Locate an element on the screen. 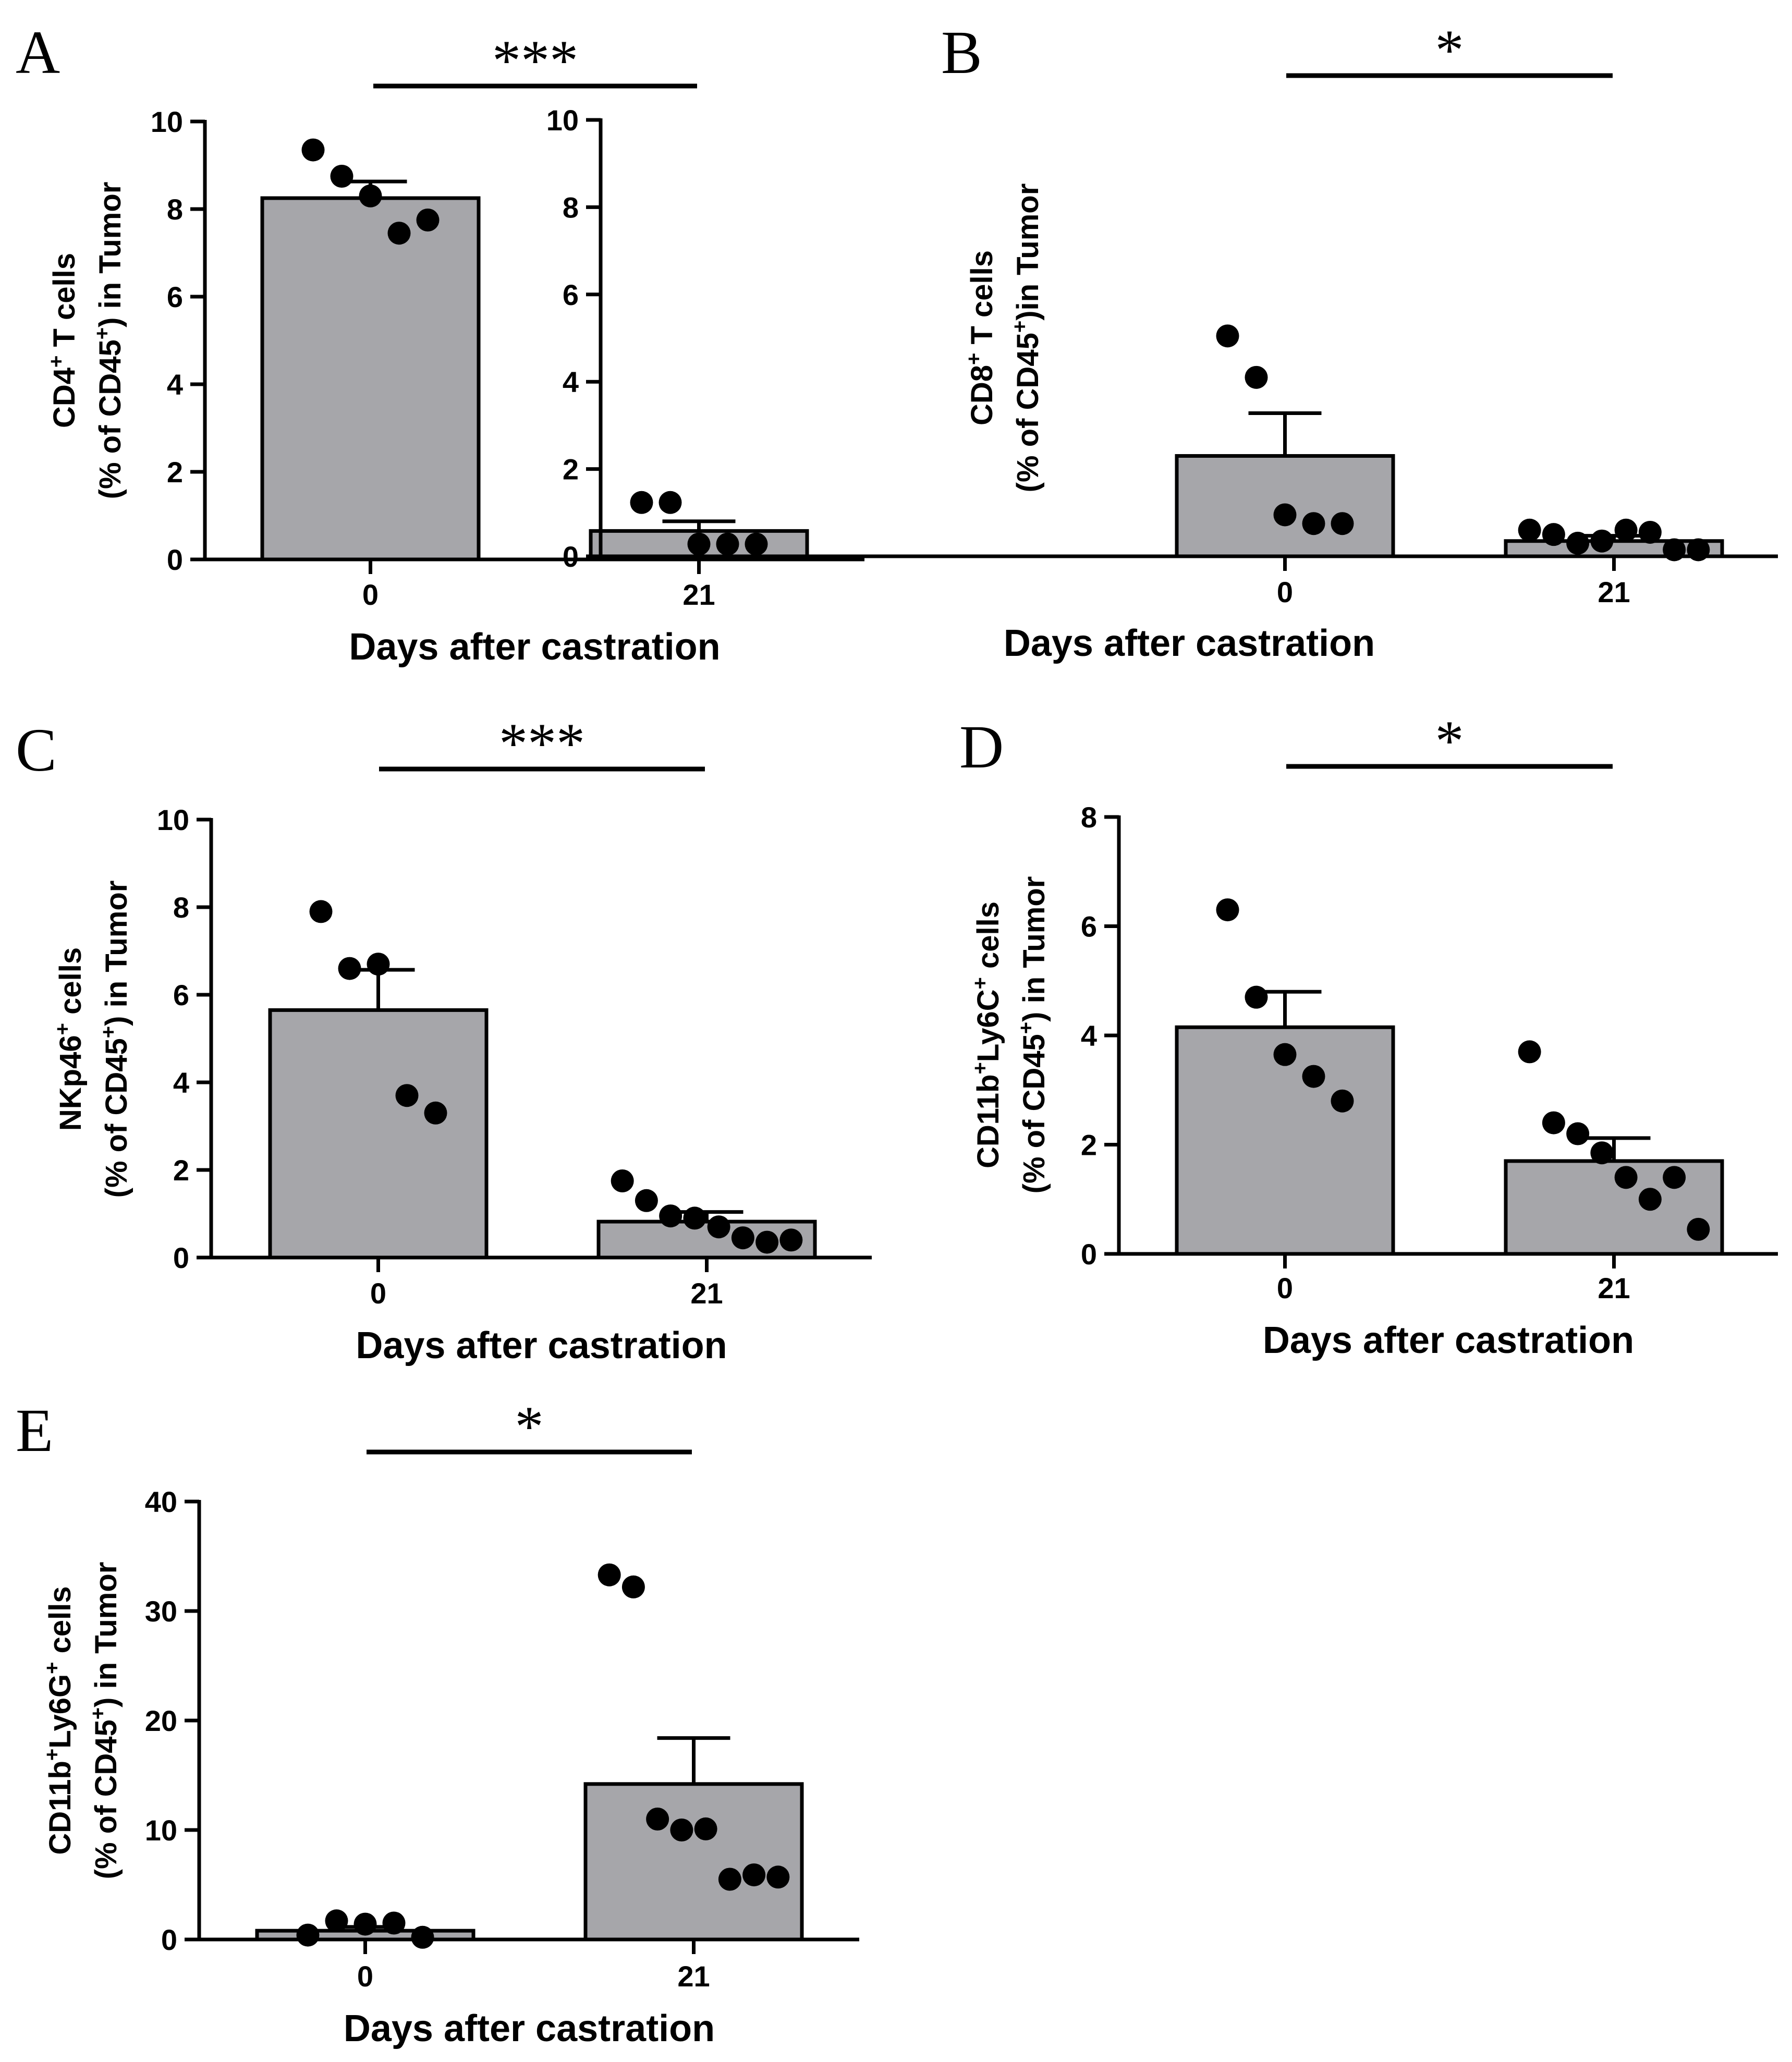 This screenshot has width=1792, height=2062. y-tick-label: 40 is located at coordinates (161, 1501).